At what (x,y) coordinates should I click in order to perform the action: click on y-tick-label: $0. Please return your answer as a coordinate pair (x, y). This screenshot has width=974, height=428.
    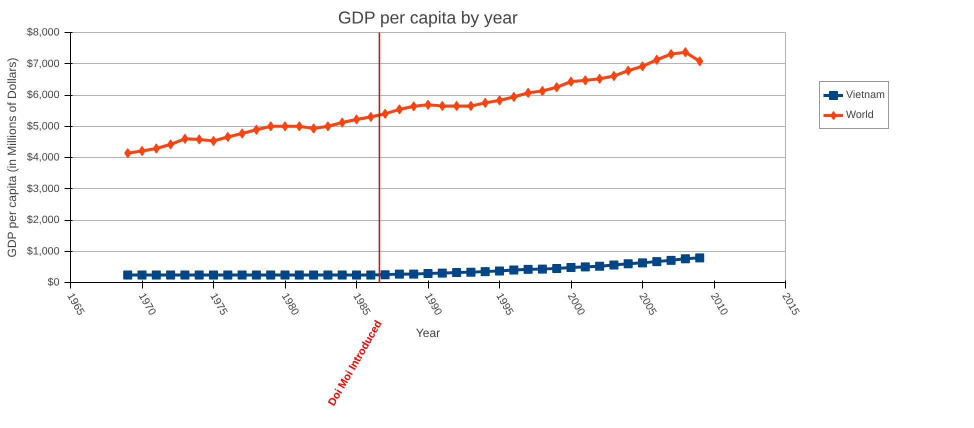
    Looking at the image, I should click on (54, 282).